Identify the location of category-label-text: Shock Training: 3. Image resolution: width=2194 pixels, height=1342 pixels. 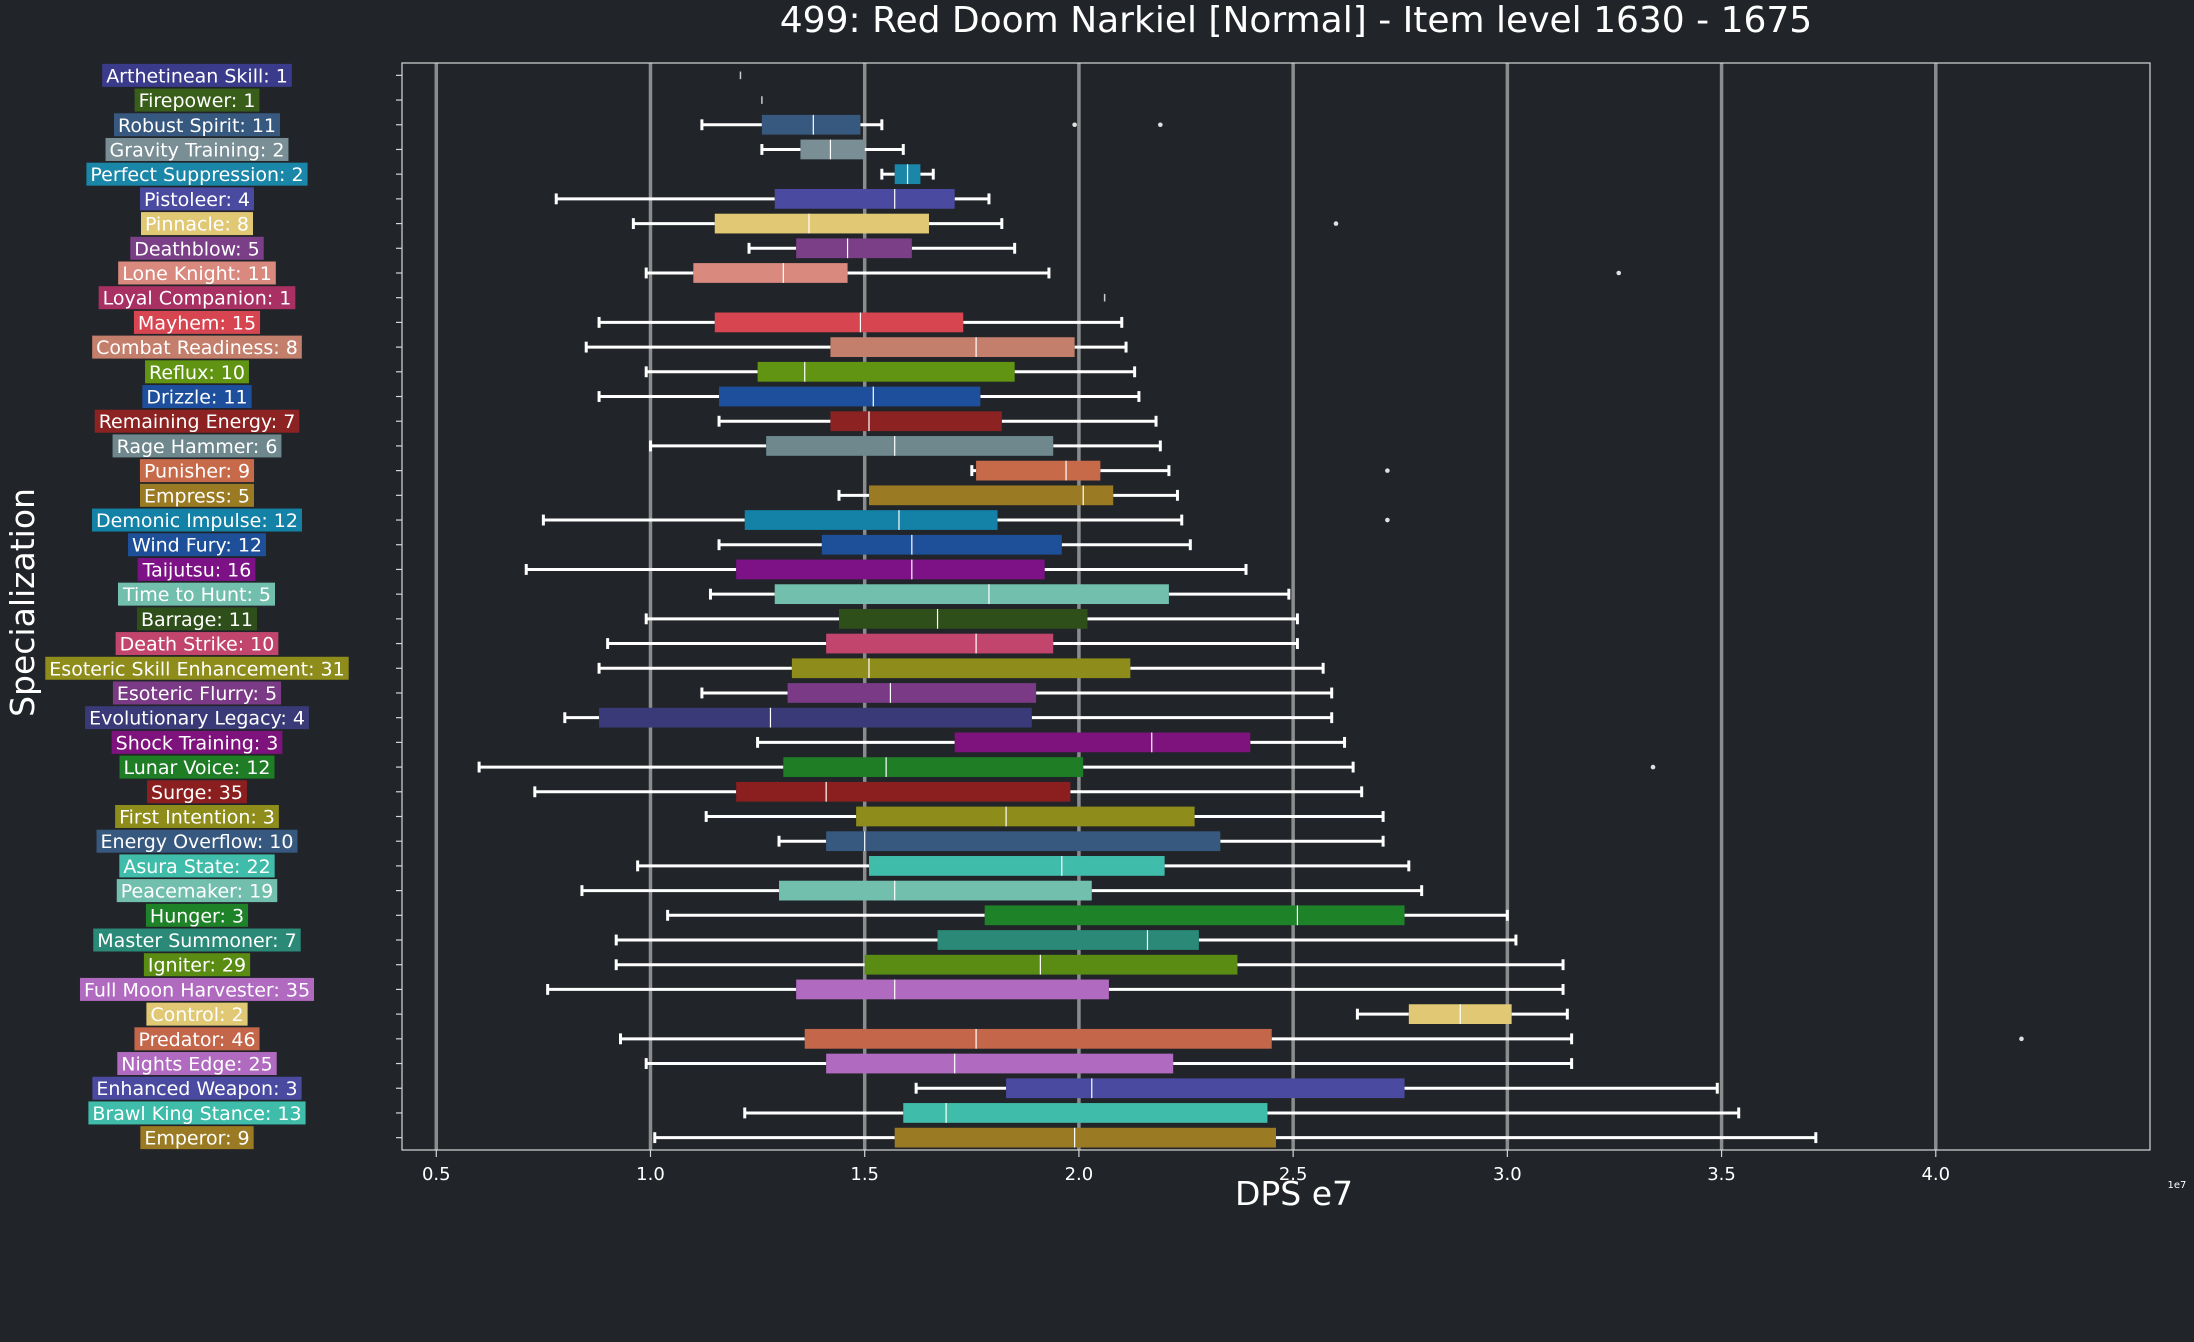
(197, 743).